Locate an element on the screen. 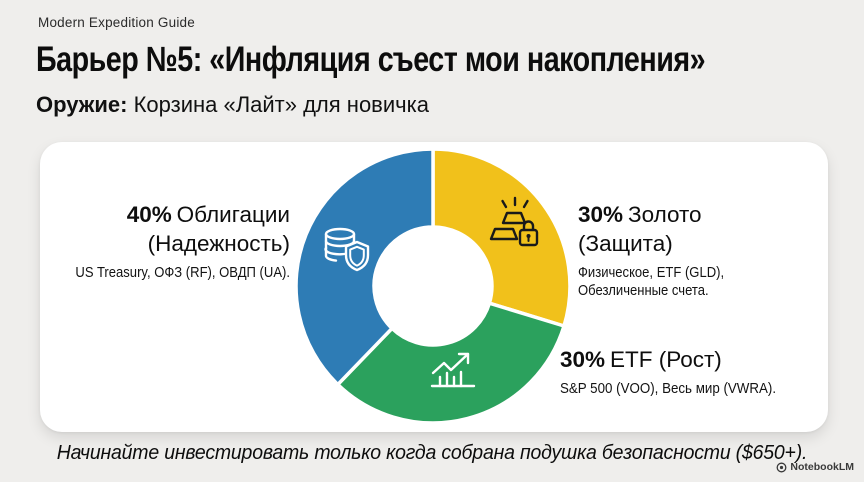  bonds-percent: 40% is located at coordinates (149, 214).